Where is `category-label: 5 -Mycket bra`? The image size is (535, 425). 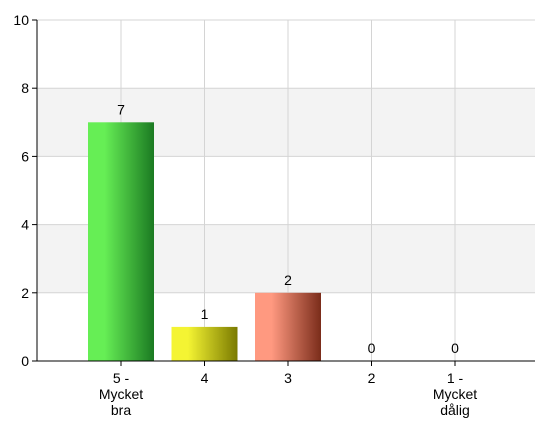 category-label: 5 -Mycket bra is located at coordinates (121, 394).